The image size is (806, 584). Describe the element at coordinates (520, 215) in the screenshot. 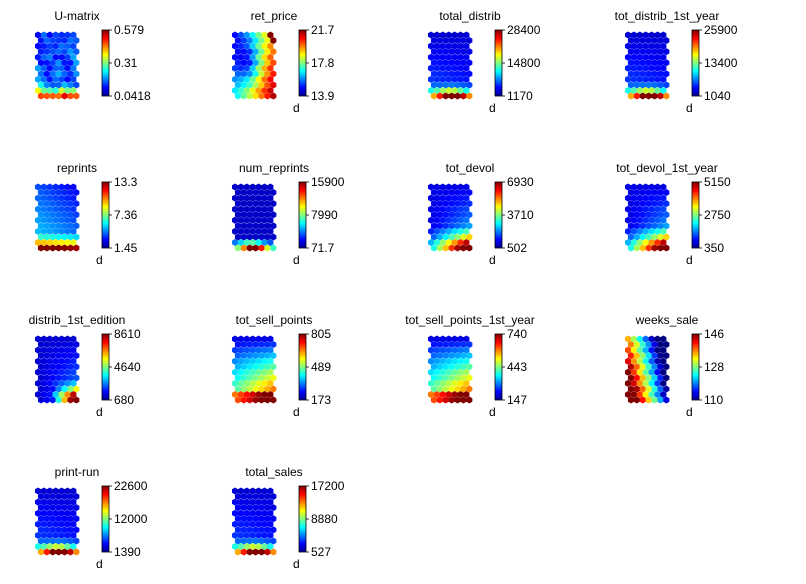

I see `colorbar-tick-label: 3710` at that location.